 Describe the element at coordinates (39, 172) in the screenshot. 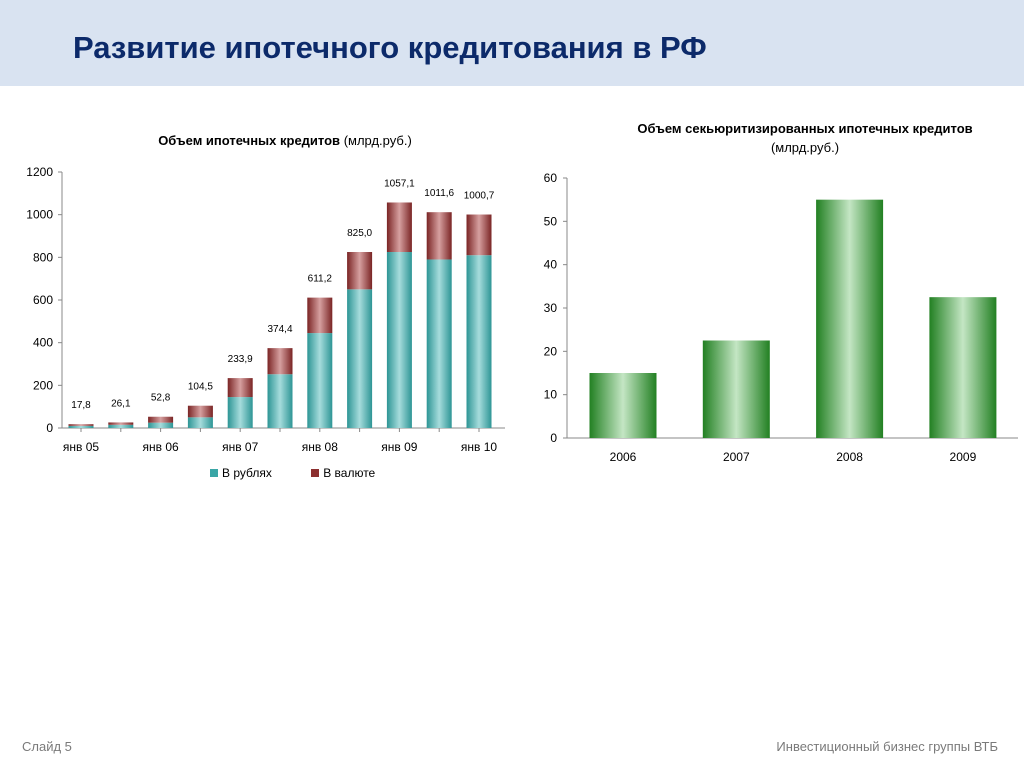

I see `y-tick-label: 1200` at that location.